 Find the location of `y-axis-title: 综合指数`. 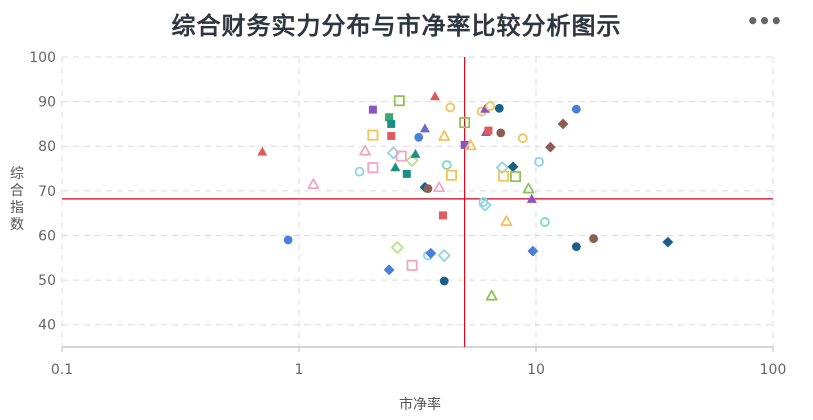

y-axis-title: 综合指数 is located at coordinates (17, 199).